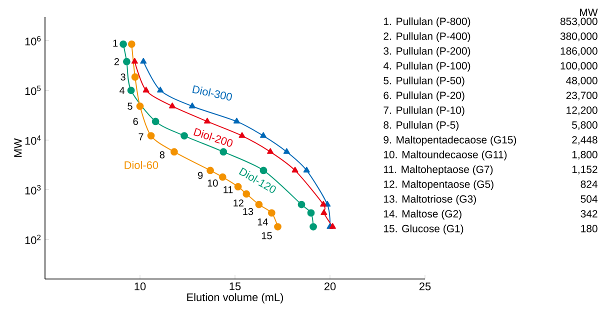 This screenshot has height=322, width=600. What do you see at coordinates (212, 93) in the screenshot?
I see `text: Diol-300` at bounding box center [212, 93].